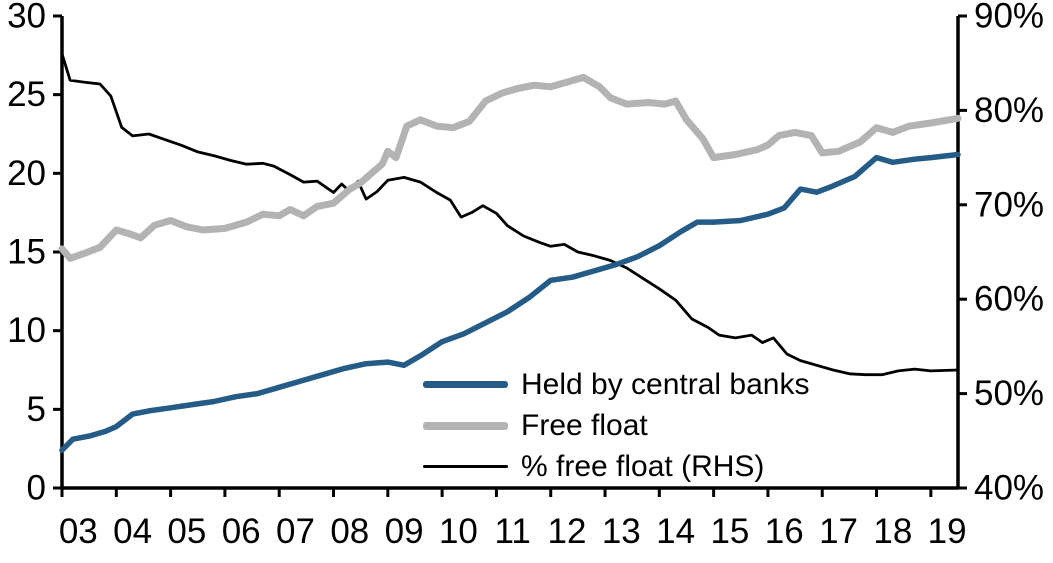 This screenshot has height=563, width=1053. I want to click on legend-item-free-float: Free float, so click(616, 425).